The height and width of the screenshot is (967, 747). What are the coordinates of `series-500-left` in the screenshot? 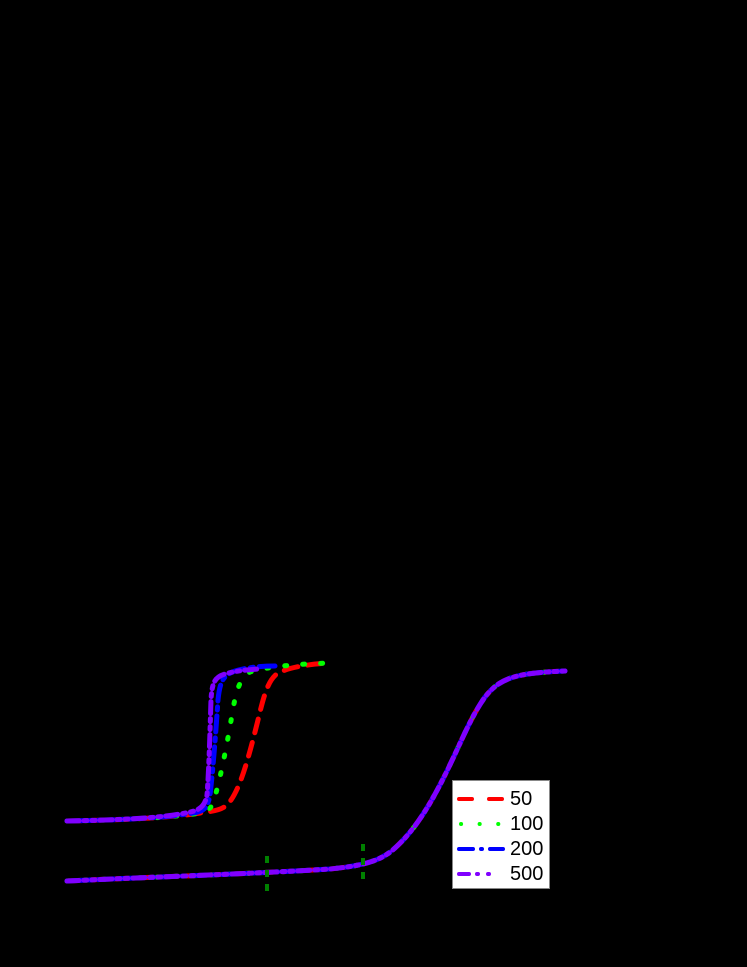 It's located at (162, 745).